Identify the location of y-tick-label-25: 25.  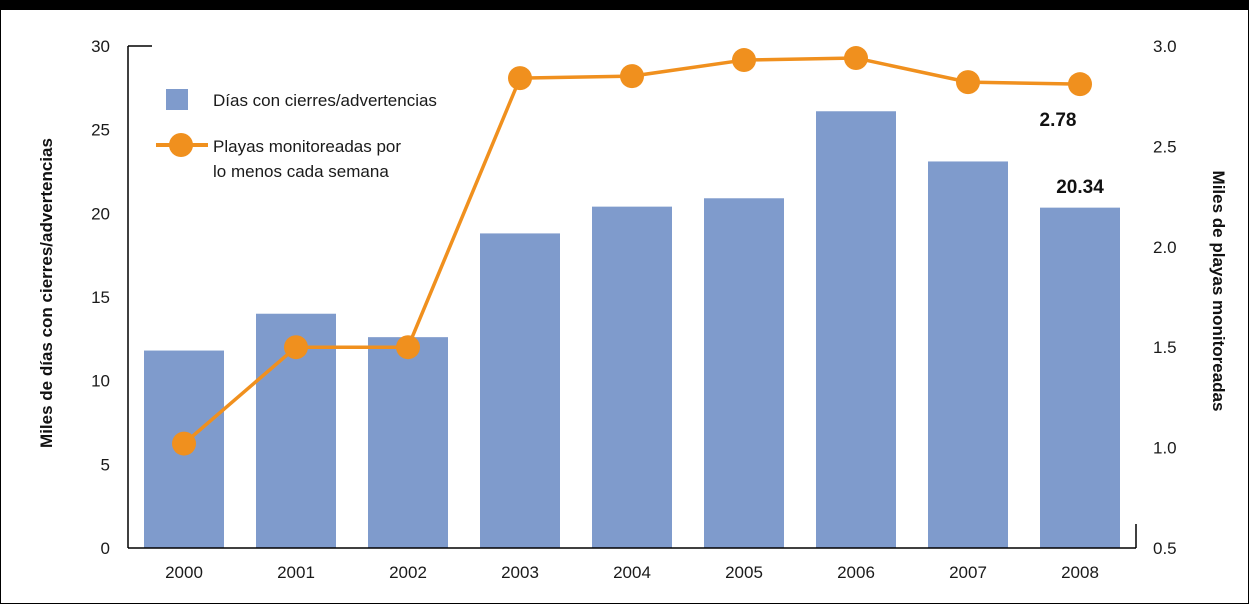
(100, 130).